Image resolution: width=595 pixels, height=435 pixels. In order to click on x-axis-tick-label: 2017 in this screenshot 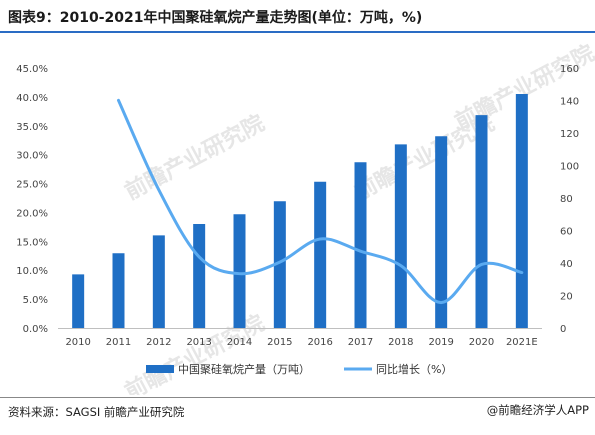, I will do `click(360, 342)`.